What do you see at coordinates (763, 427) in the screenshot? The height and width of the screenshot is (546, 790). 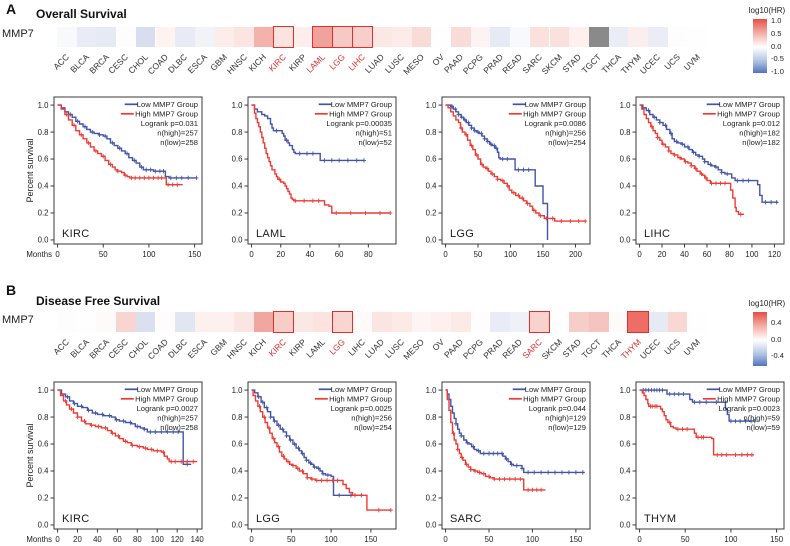 I see `stat-text: n(low)=59` at bounding box center [763, 427].